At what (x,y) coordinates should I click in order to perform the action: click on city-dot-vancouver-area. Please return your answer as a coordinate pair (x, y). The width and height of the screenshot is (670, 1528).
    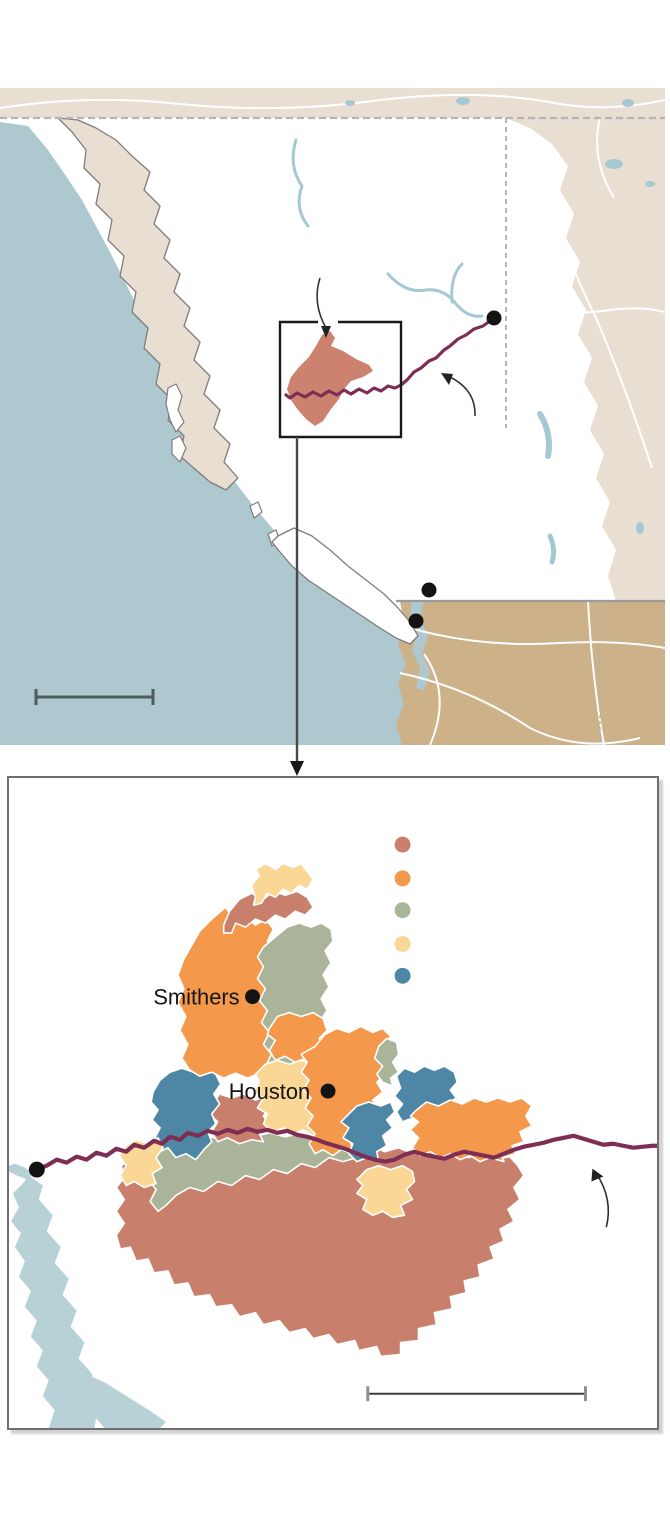
    Looking at the image, I should click on (429, 590).